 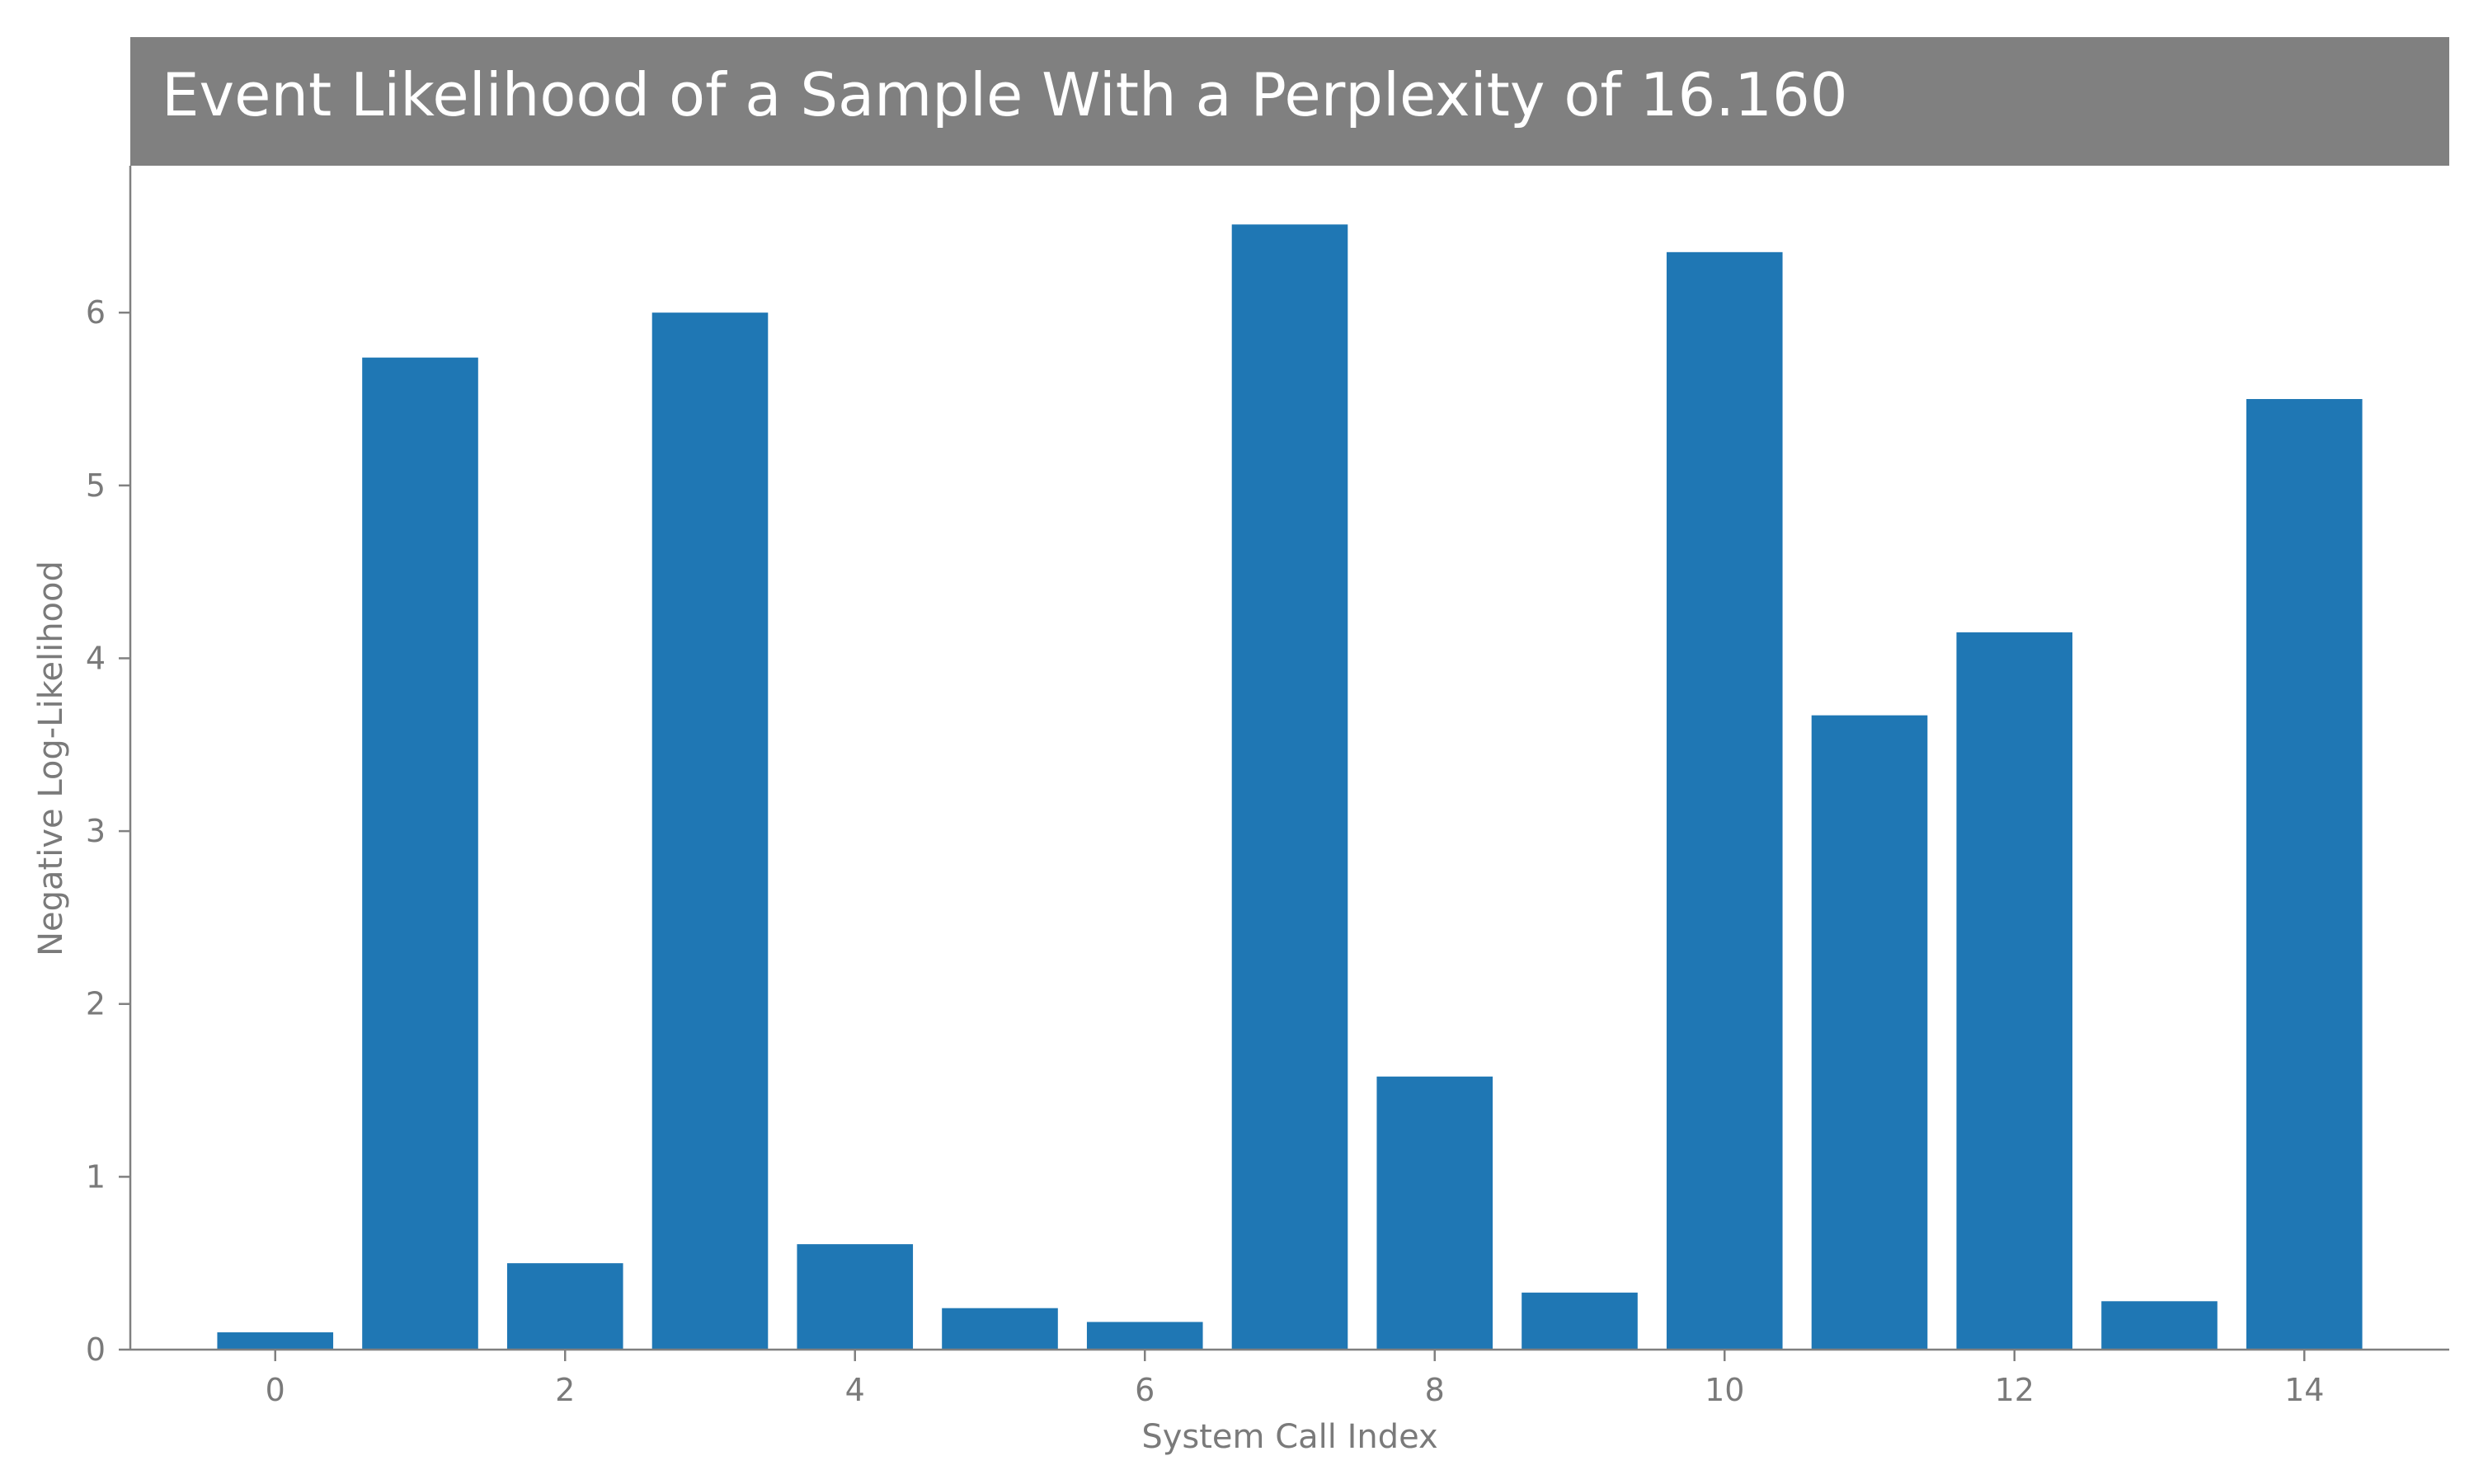 I want to click on y-tick-label-3: 3, so click(x=96, y=831).